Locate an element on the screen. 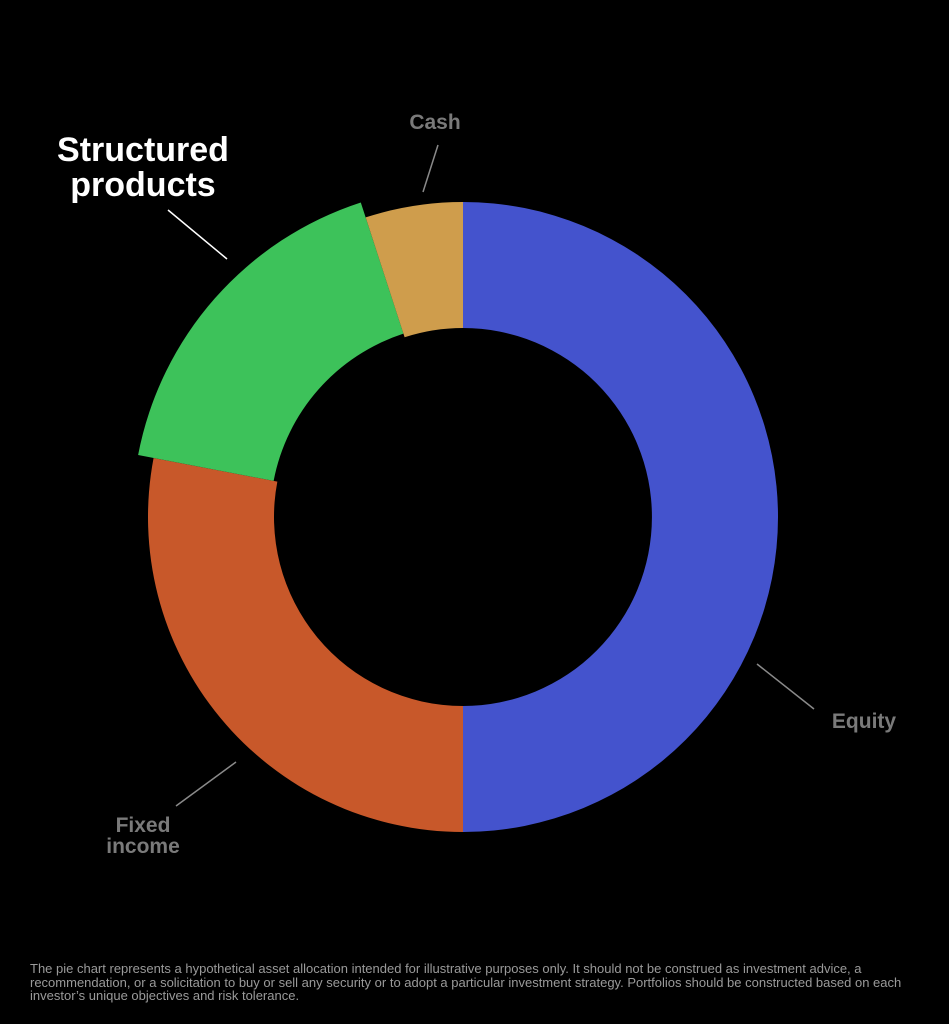  label-structured-products-line-2: products is located at coordinates (142, 185).